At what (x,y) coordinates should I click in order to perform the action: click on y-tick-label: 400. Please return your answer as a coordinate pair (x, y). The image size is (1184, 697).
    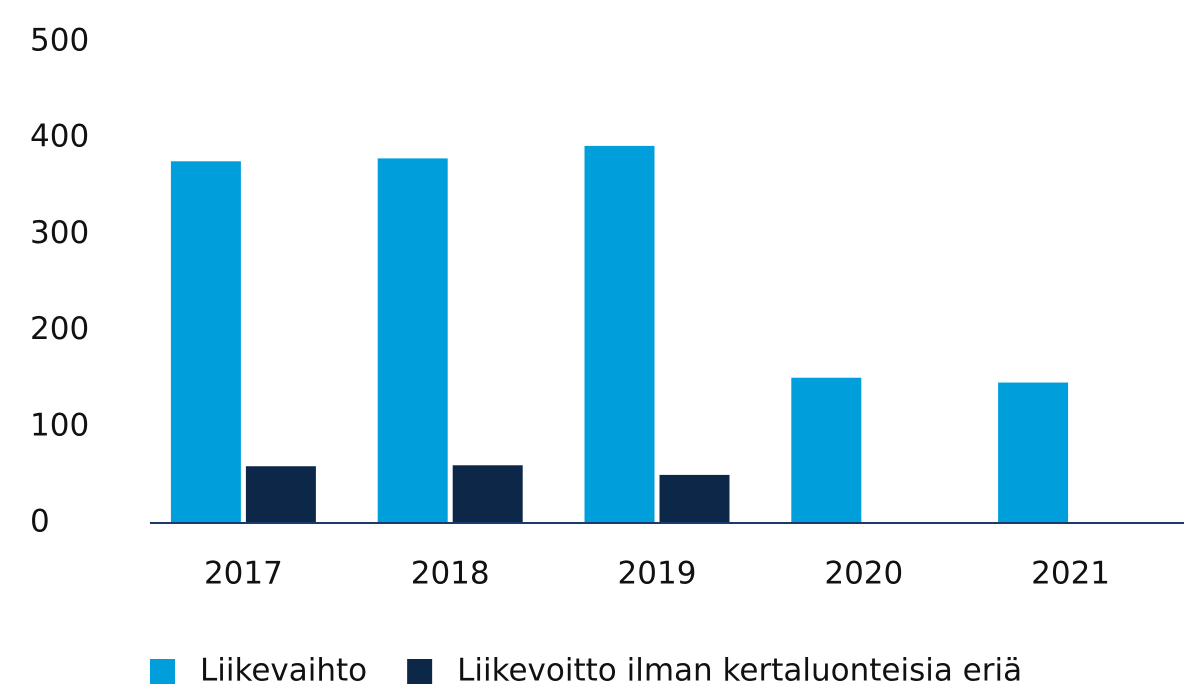
    Looking at the image, I should click on (59, 137).